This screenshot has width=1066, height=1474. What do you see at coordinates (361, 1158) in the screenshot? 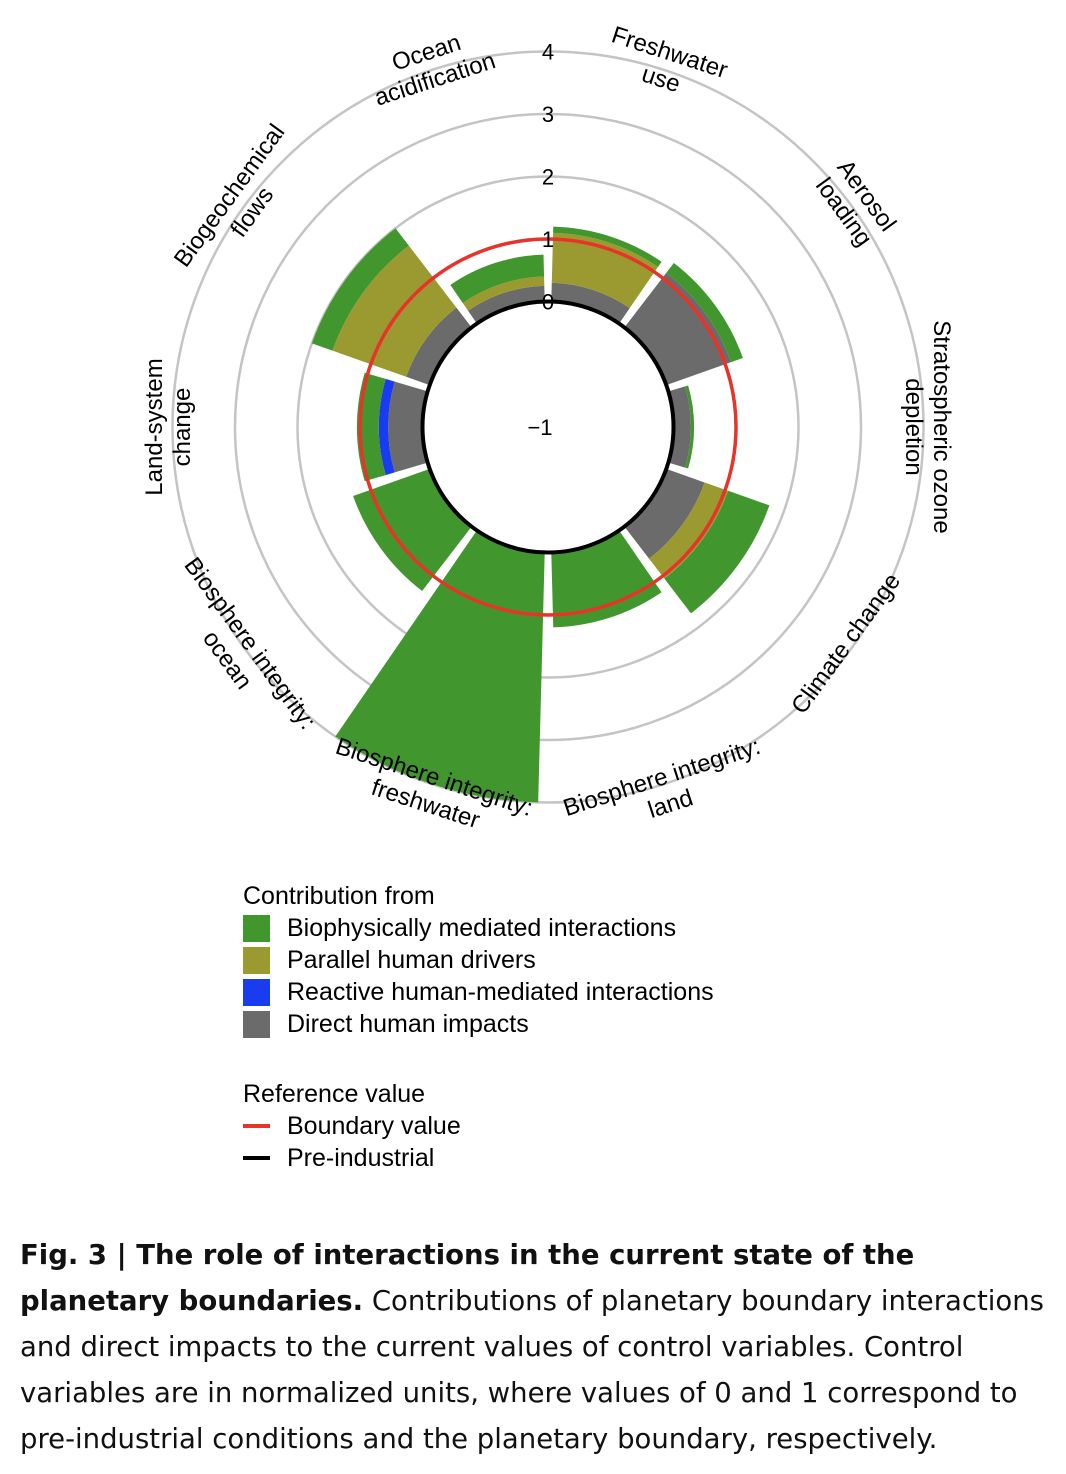
I see `legend-label: Pre-industrial` at bounding box center [361, 1158].